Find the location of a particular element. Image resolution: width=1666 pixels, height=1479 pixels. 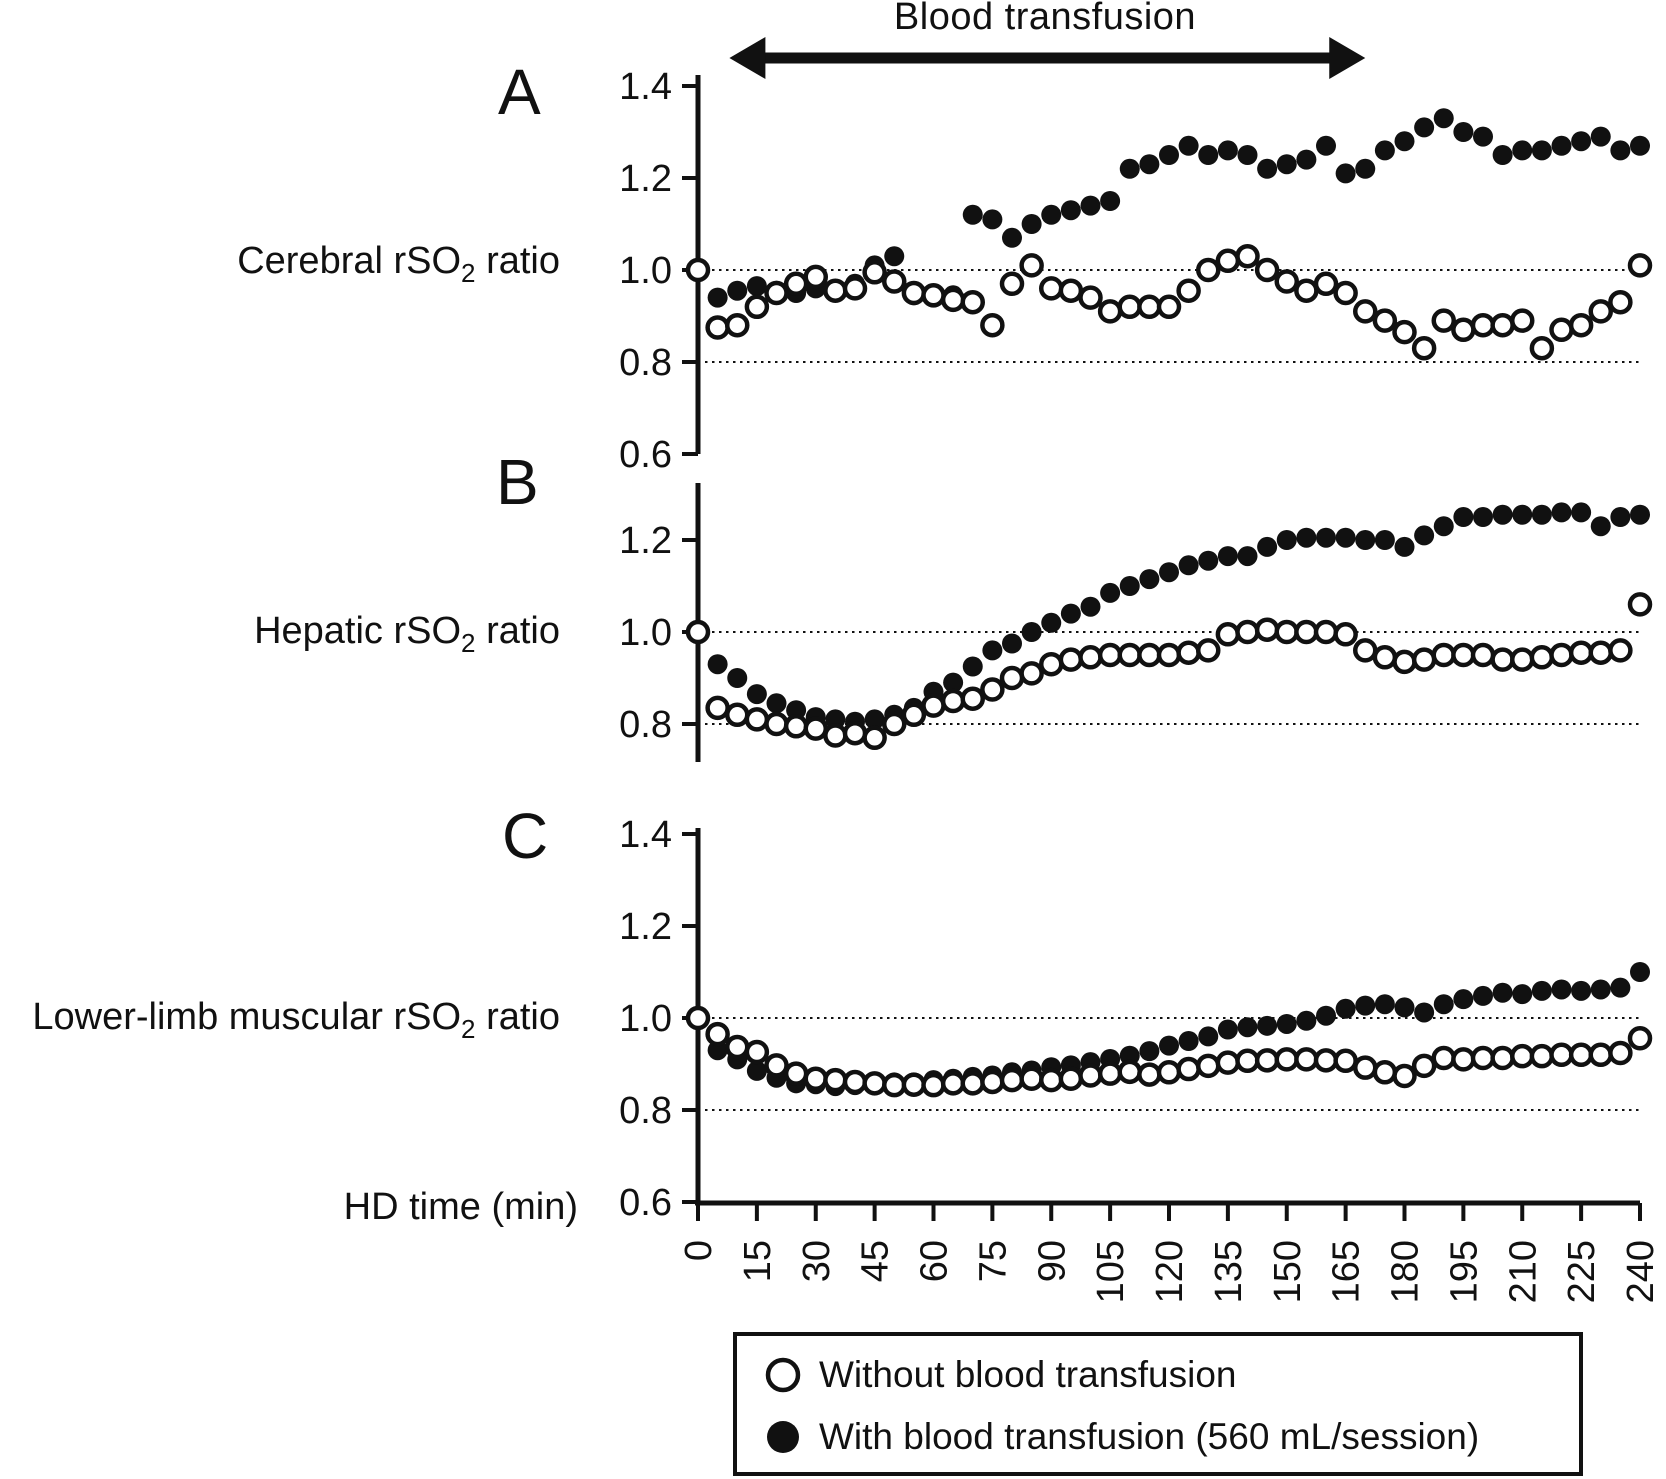

panel-letter-b: B is located at coordinates (517, 482).